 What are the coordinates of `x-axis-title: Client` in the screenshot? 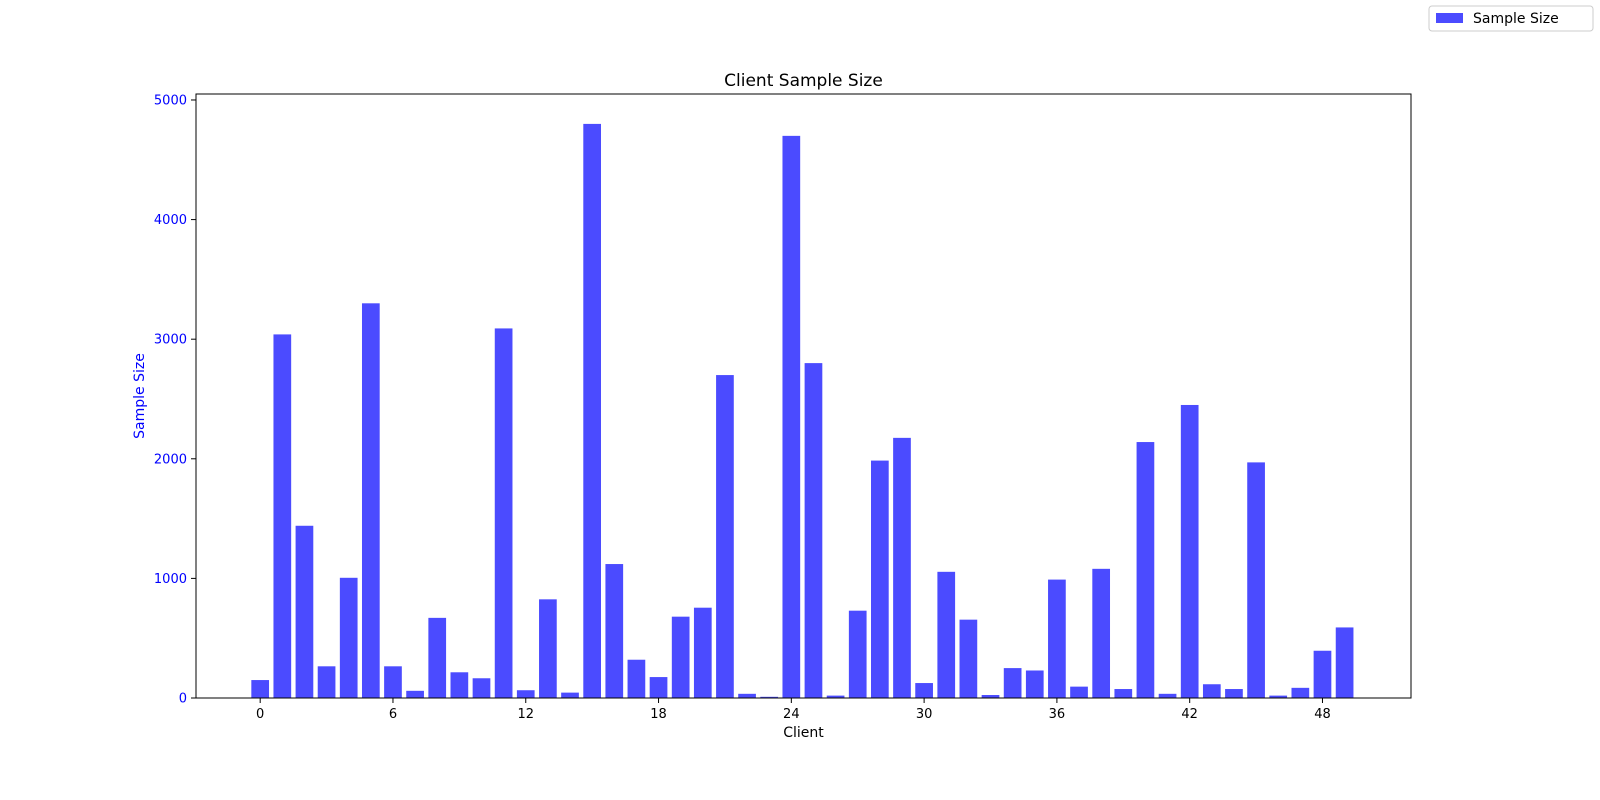 It's located at (803, 733).